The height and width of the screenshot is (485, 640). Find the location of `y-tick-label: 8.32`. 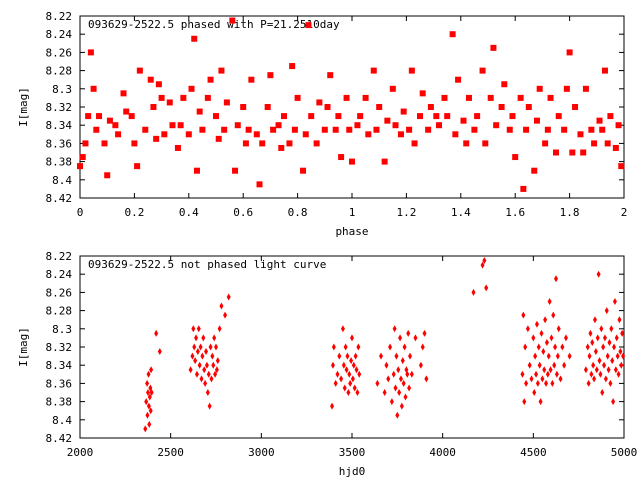

y-tick-label: 8.32 is located at coordinates (59, 347).